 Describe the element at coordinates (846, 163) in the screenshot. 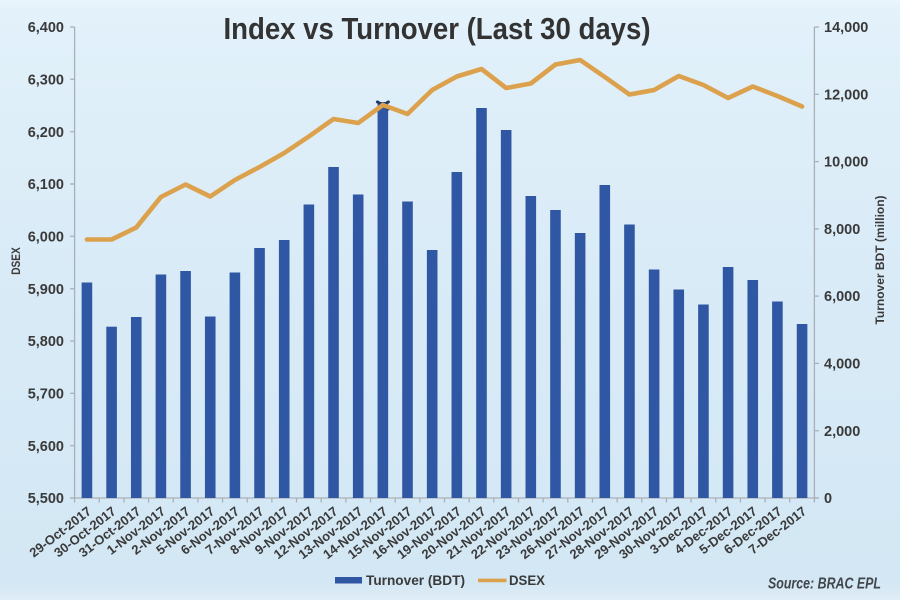

I see `svg-text: 10,000` at that location.